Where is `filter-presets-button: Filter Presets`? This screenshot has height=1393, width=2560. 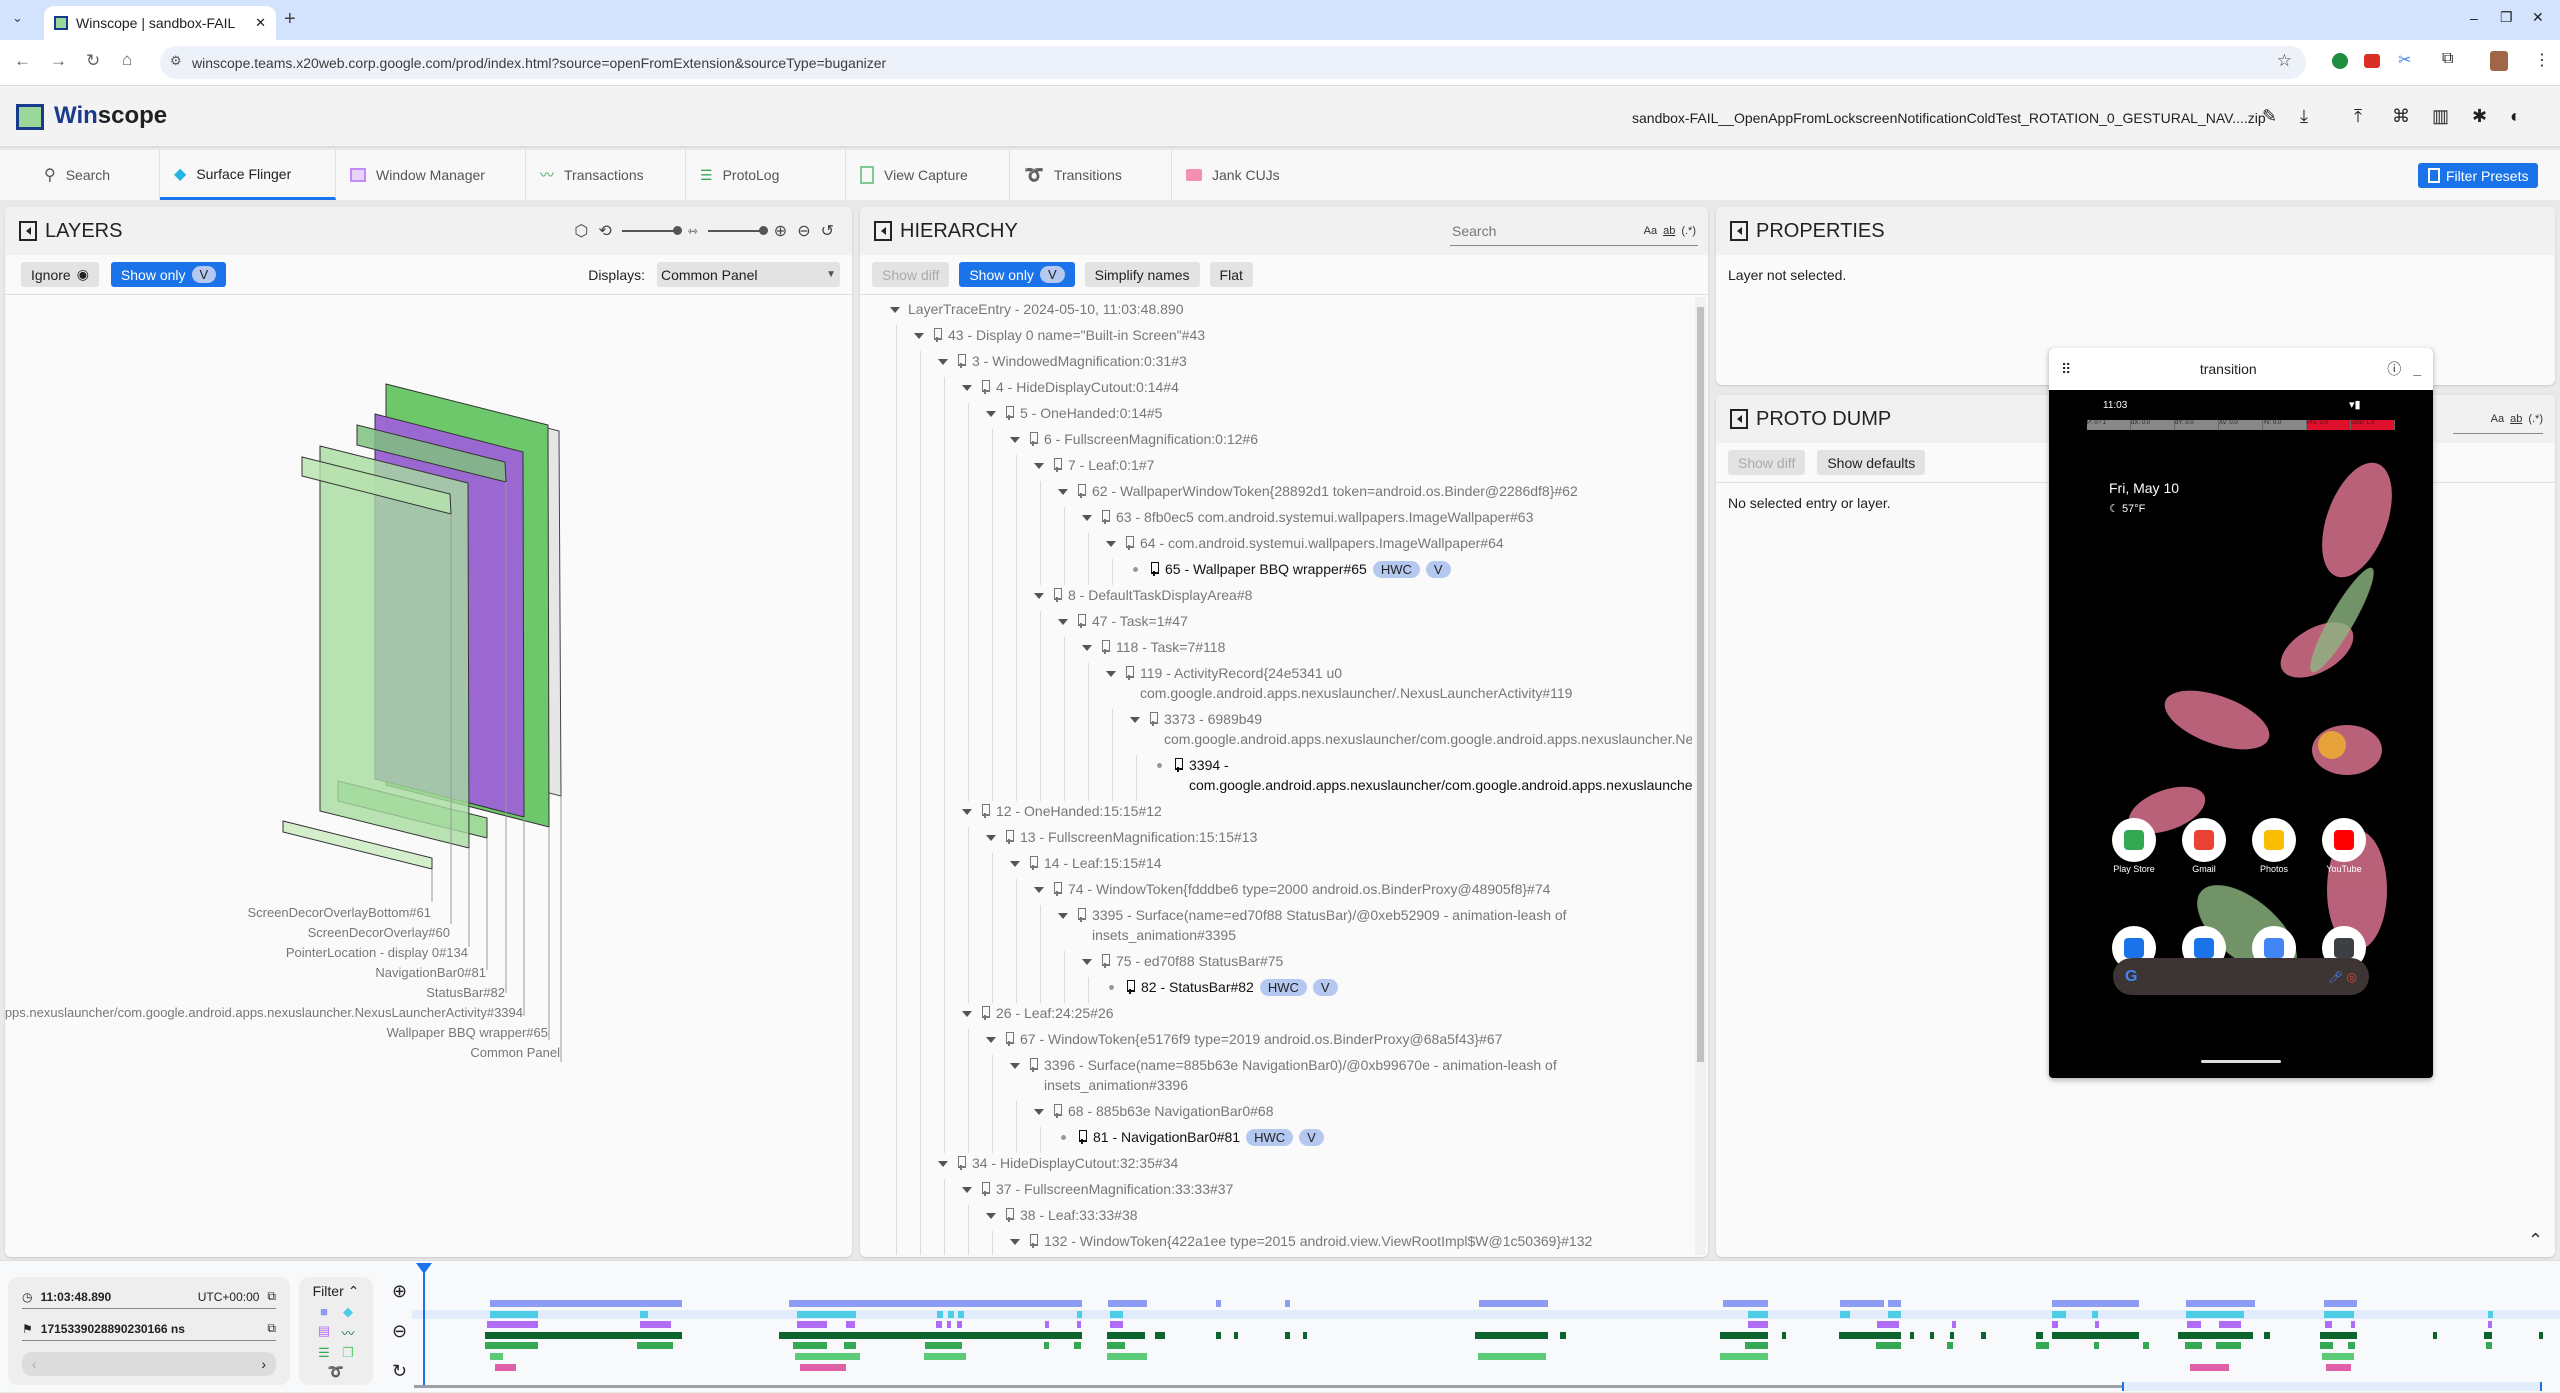 filter-presets-button: Filter Presets is located at coordinates (2478, 175).